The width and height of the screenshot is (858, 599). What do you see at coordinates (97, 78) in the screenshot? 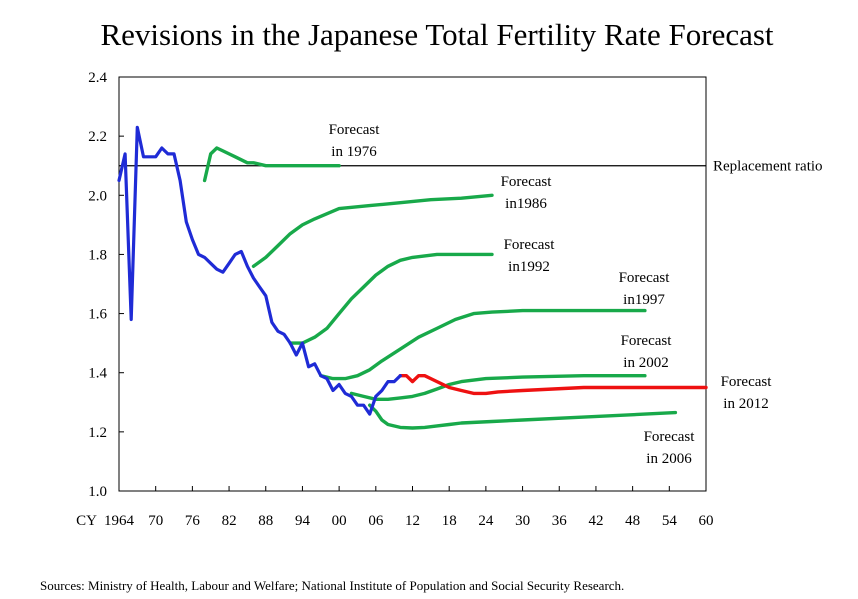
I see `y-tick-label: 2.4` at bounding box center [97, 78].